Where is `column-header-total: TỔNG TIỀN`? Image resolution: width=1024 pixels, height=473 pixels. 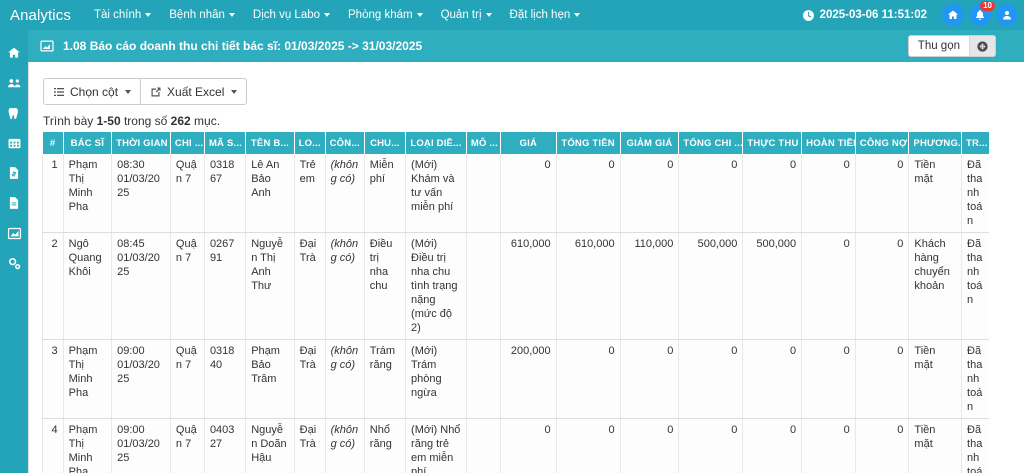
column-header-total: TỔNG TIỀN is located at coordinates (588, 143).